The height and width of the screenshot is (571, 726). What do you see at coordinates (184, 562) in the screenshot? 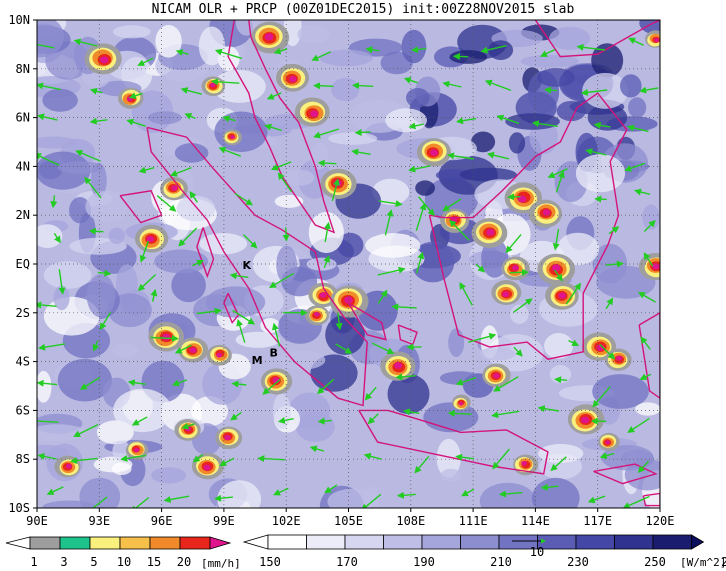
I see `precip-colorbar-tick: 20` at bounding box center [184, 562].